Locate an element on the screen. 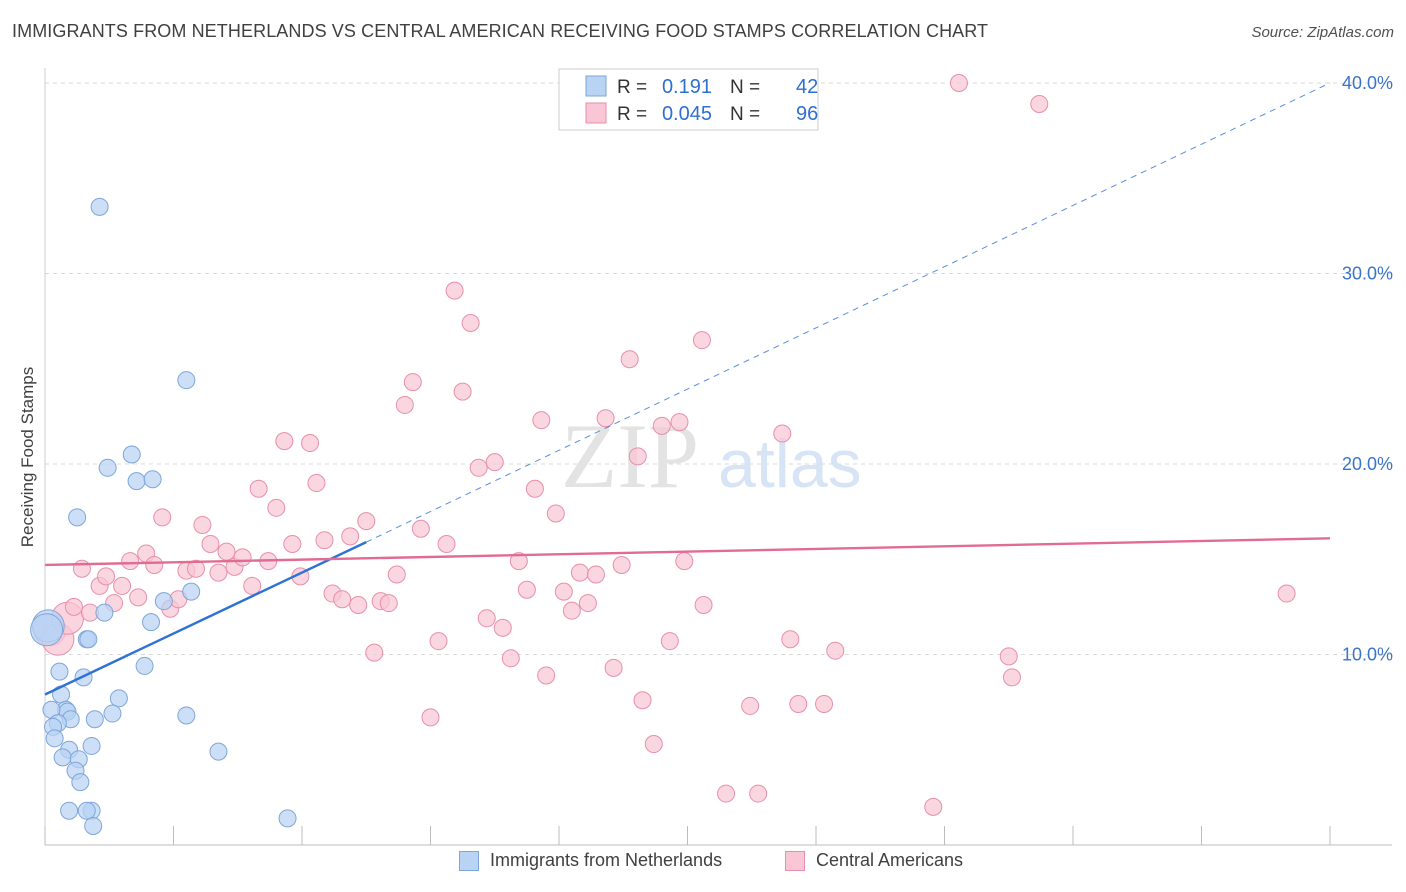  y-tick-label: 20.0% is located at coordinates (1367, 464).